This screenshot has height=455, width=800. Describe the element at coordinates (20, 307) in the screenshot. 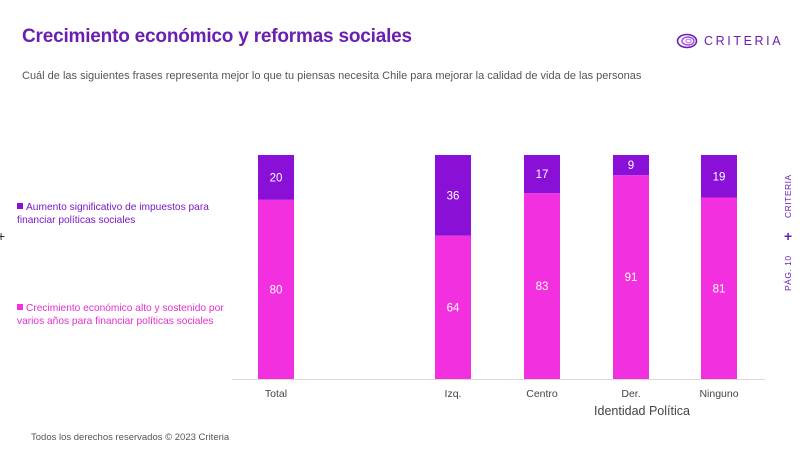

I see `legend-swatch-pink` at that location.